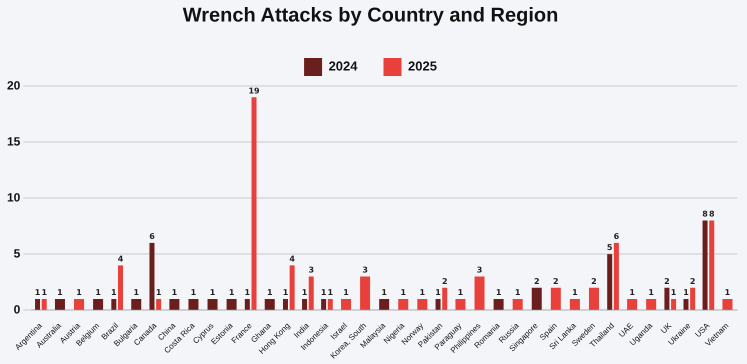 The width and height of the screenshot is (747, 364). What do you see at coordinates (609, 247) in the screenshot?
I see `data-label: 5` at bounding box center [609, 247].